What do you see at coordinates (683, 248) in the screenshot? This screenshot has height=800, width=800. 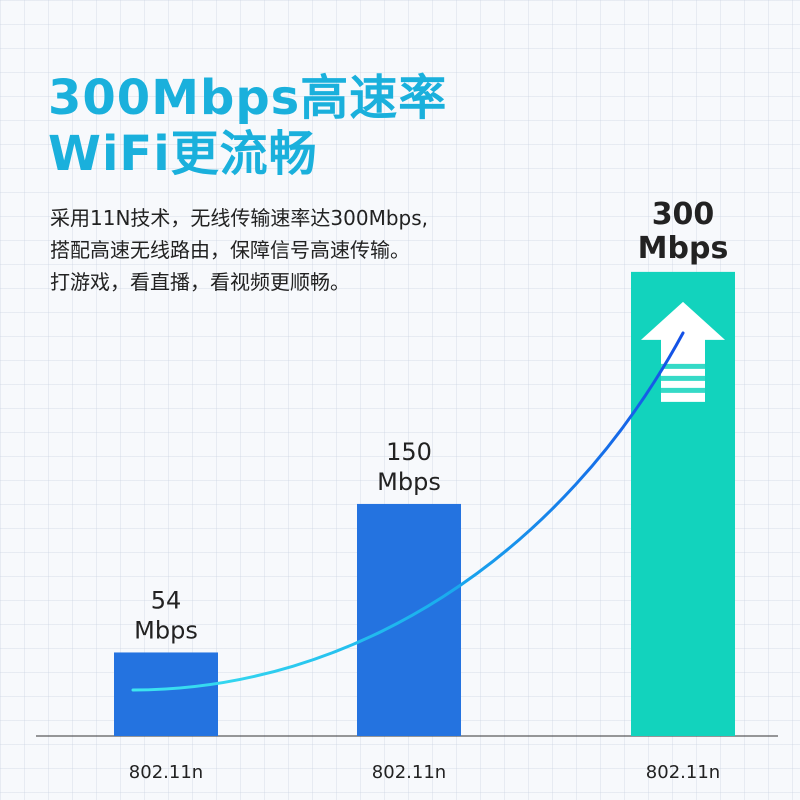 I see `value-label-2-1: Mbps` at bounding box center [683, 248].